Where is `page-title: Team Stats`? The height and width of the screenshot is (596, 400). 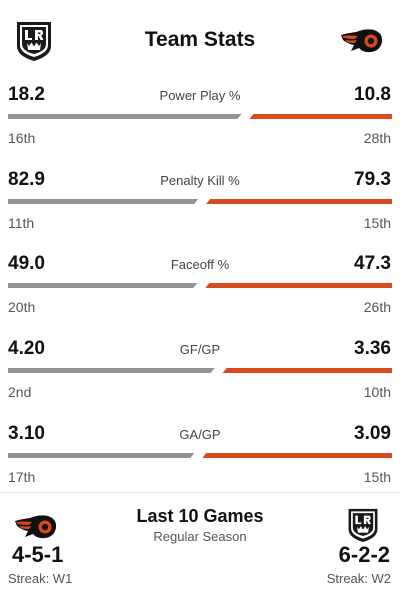 page-title: Team Stats is located at coordinates (200, 39).